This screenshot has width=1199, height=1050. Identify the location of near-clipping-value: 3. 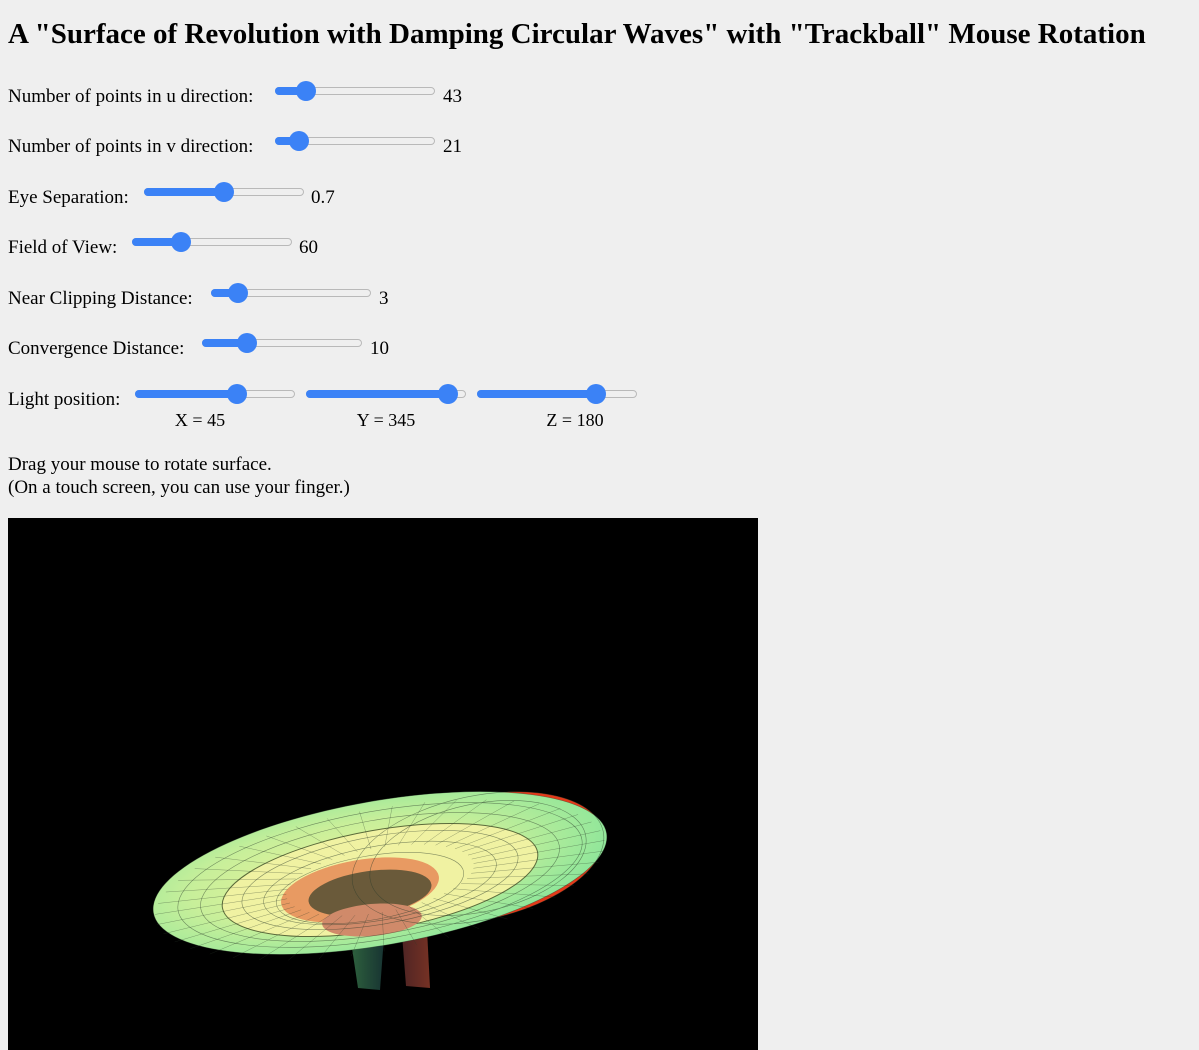
(384, 298).